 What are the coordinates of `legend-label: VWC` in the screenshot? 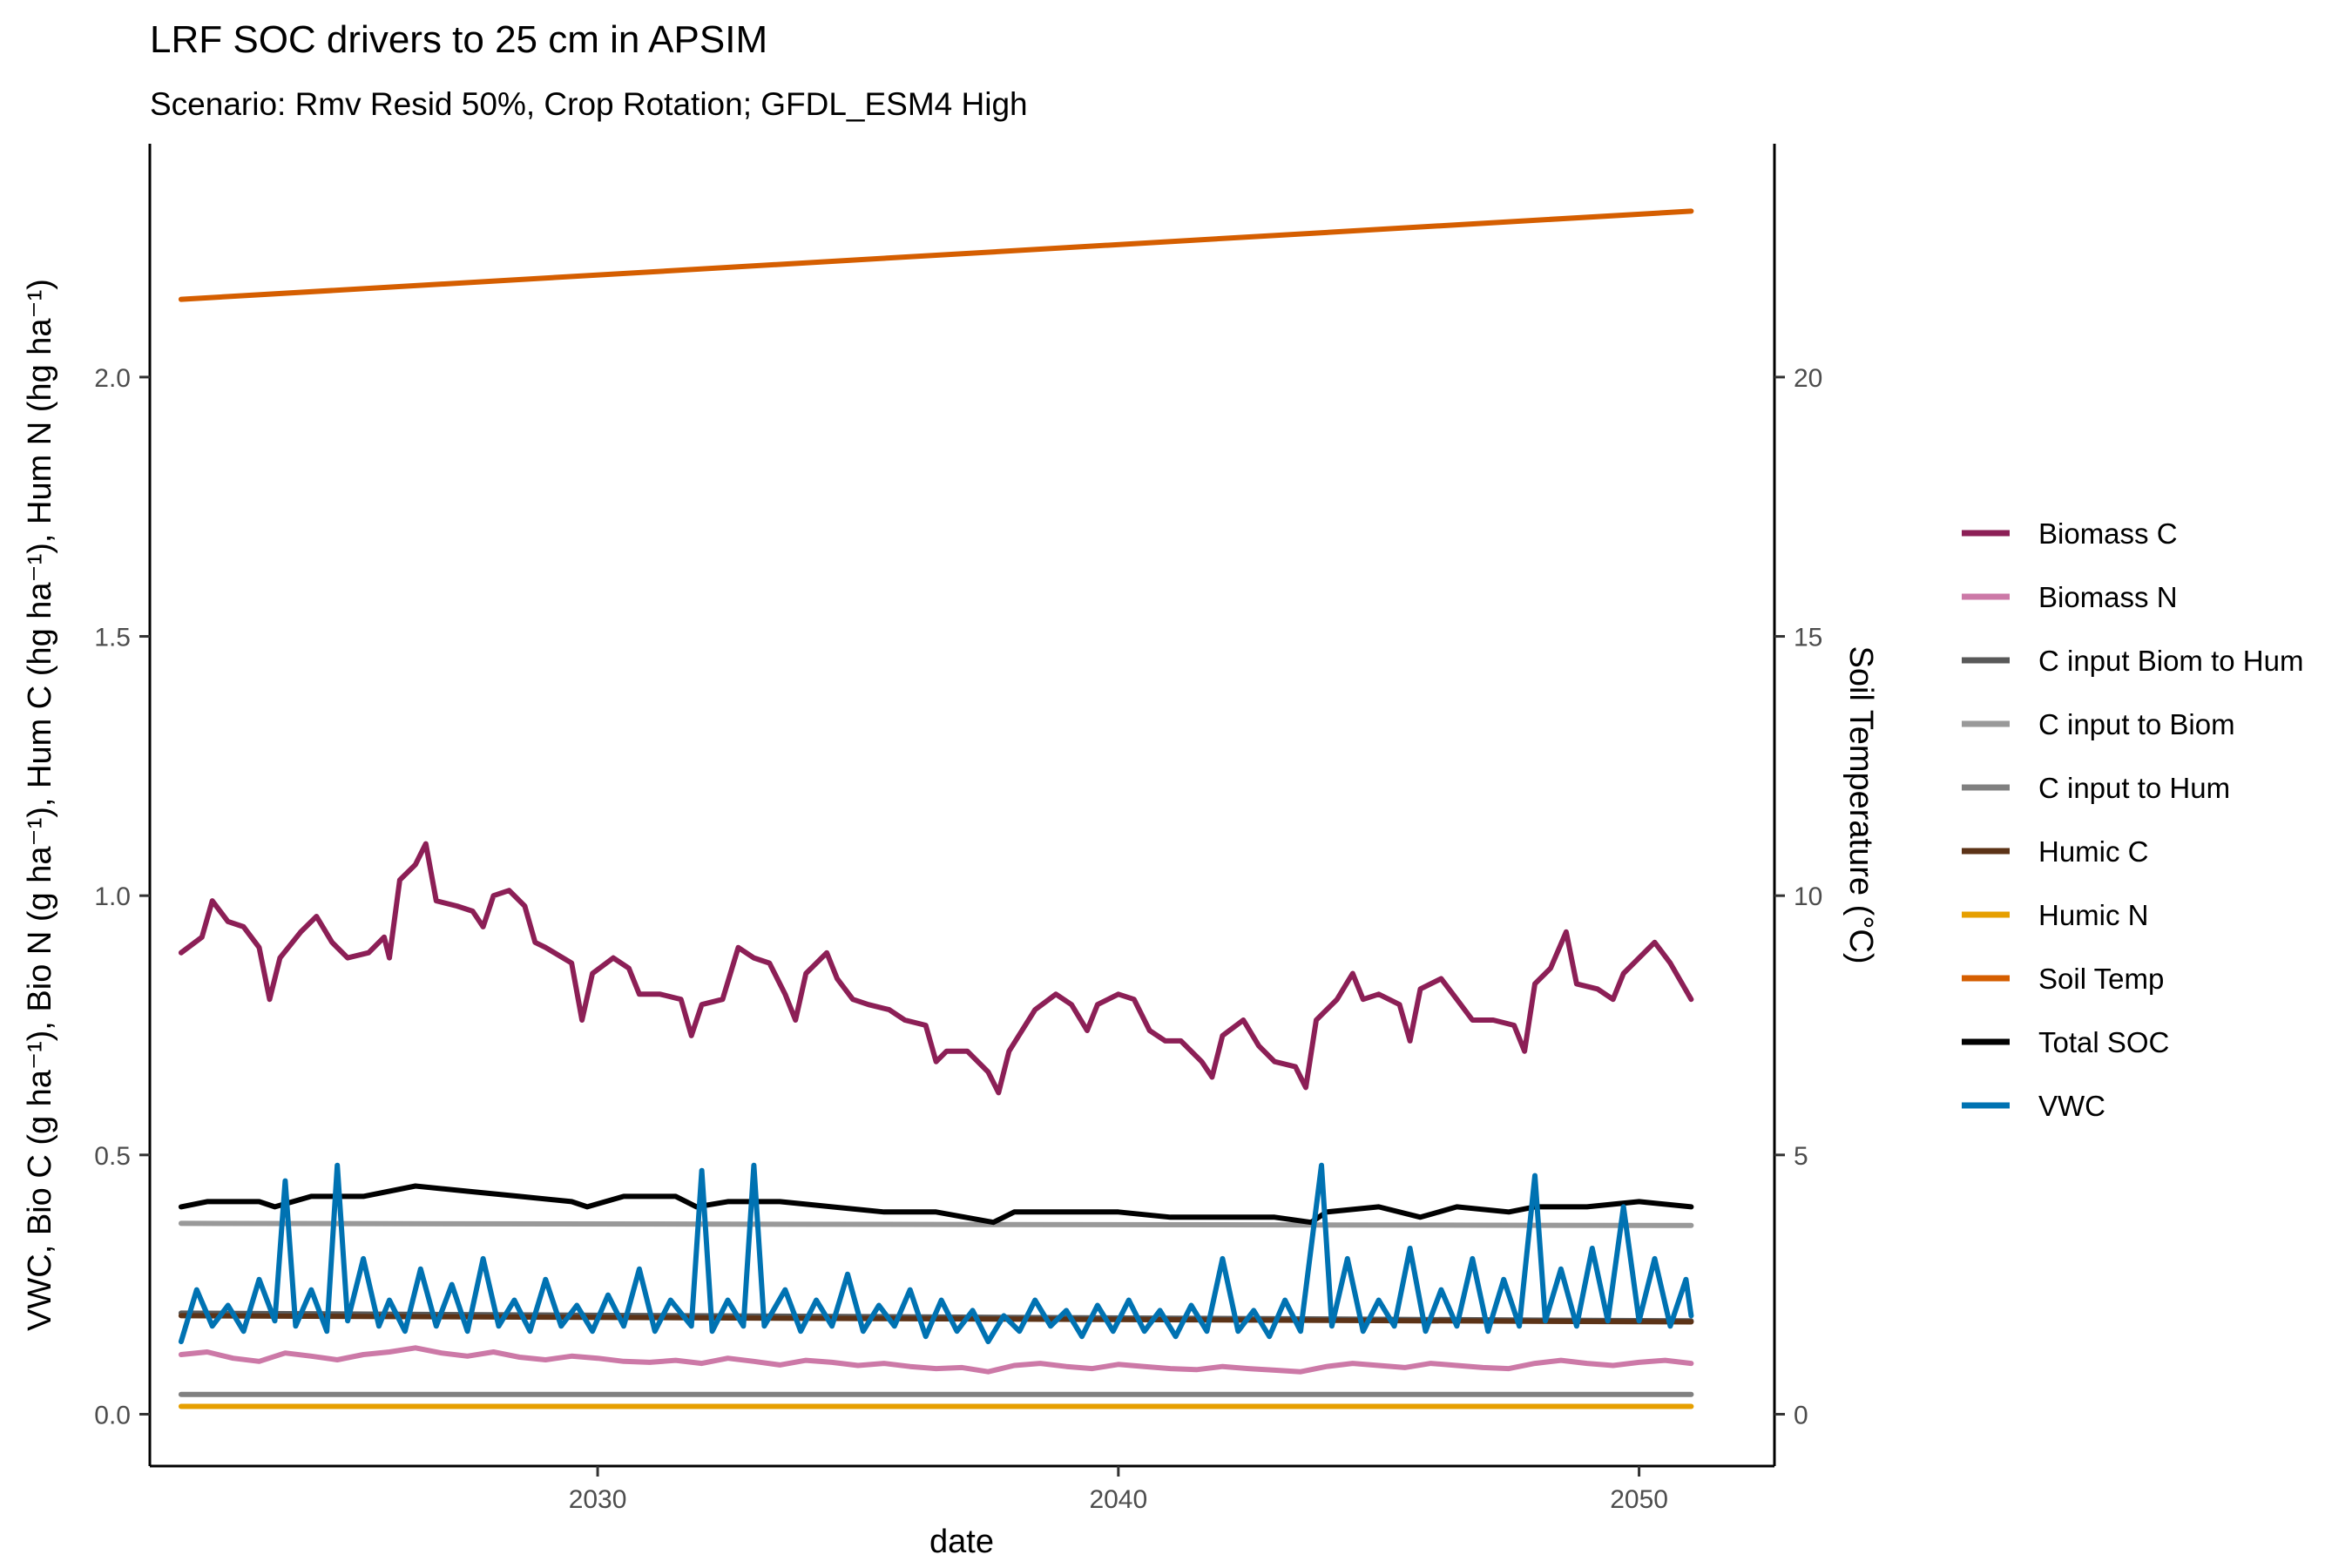 It's located at (2072, 1106).